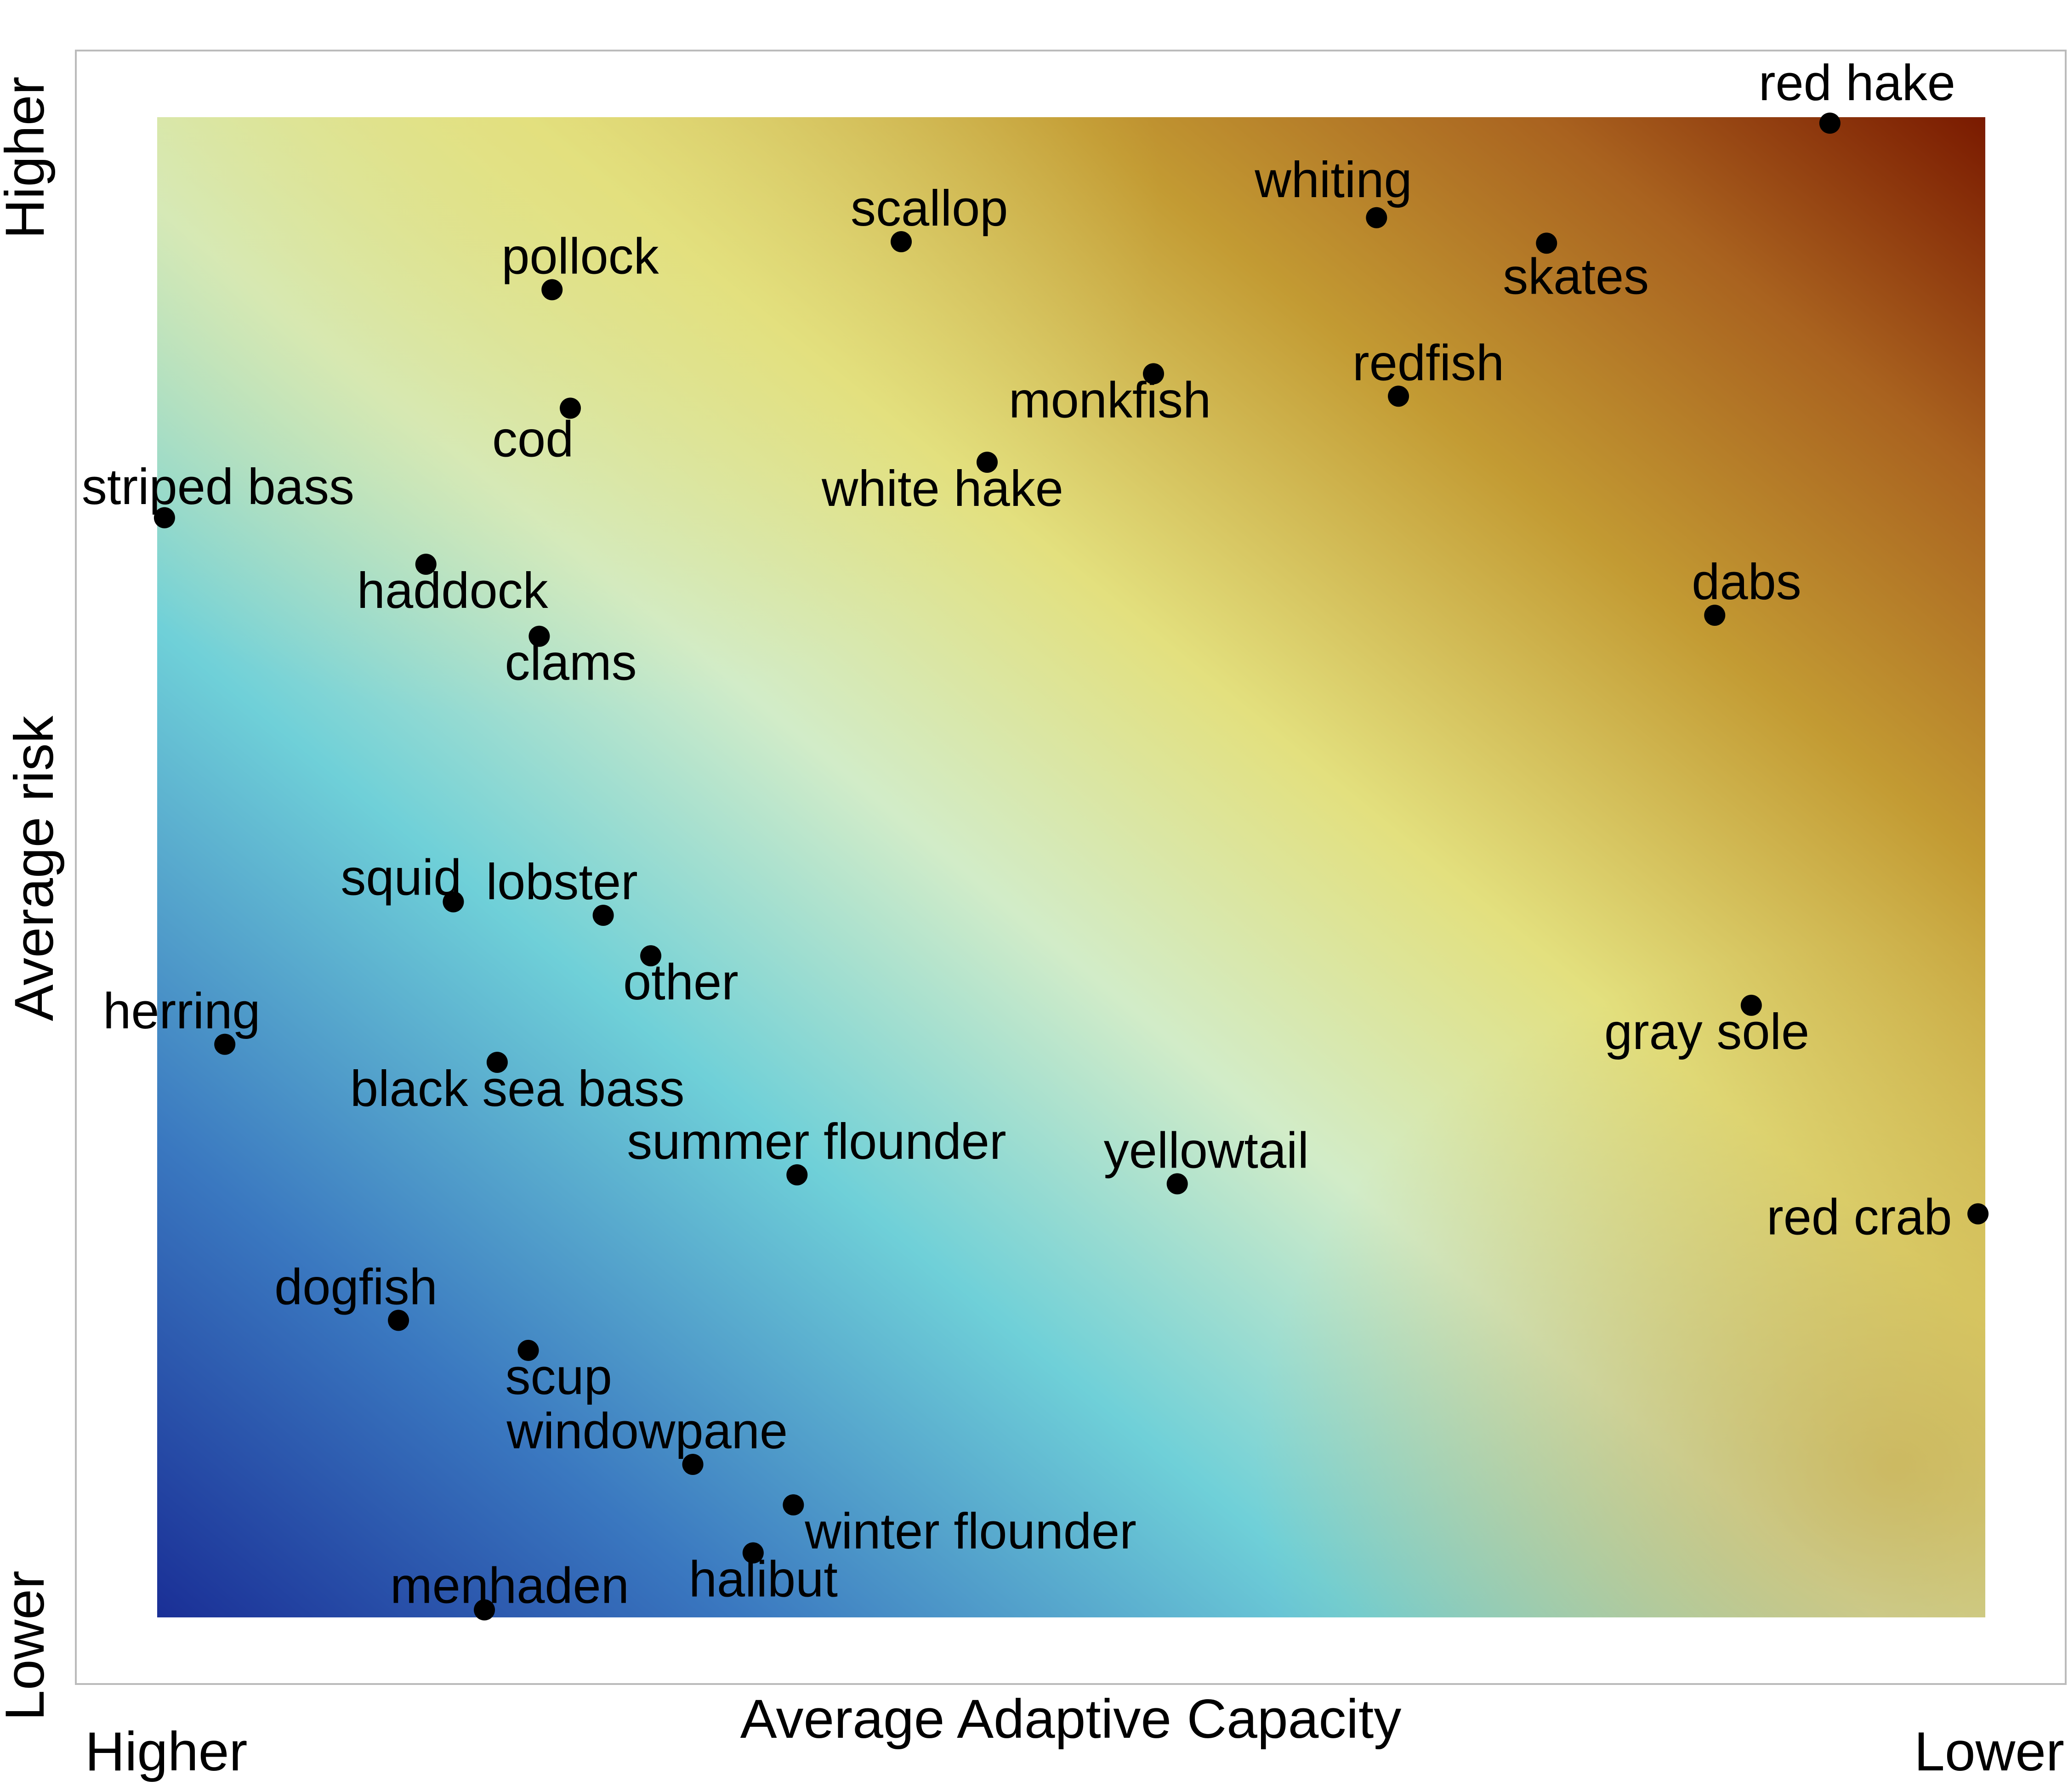 The image size is (2068, 1792). Describe the element at coordinates (1746, 582) in the screenshot. I see `point-label: dabs` at that location.